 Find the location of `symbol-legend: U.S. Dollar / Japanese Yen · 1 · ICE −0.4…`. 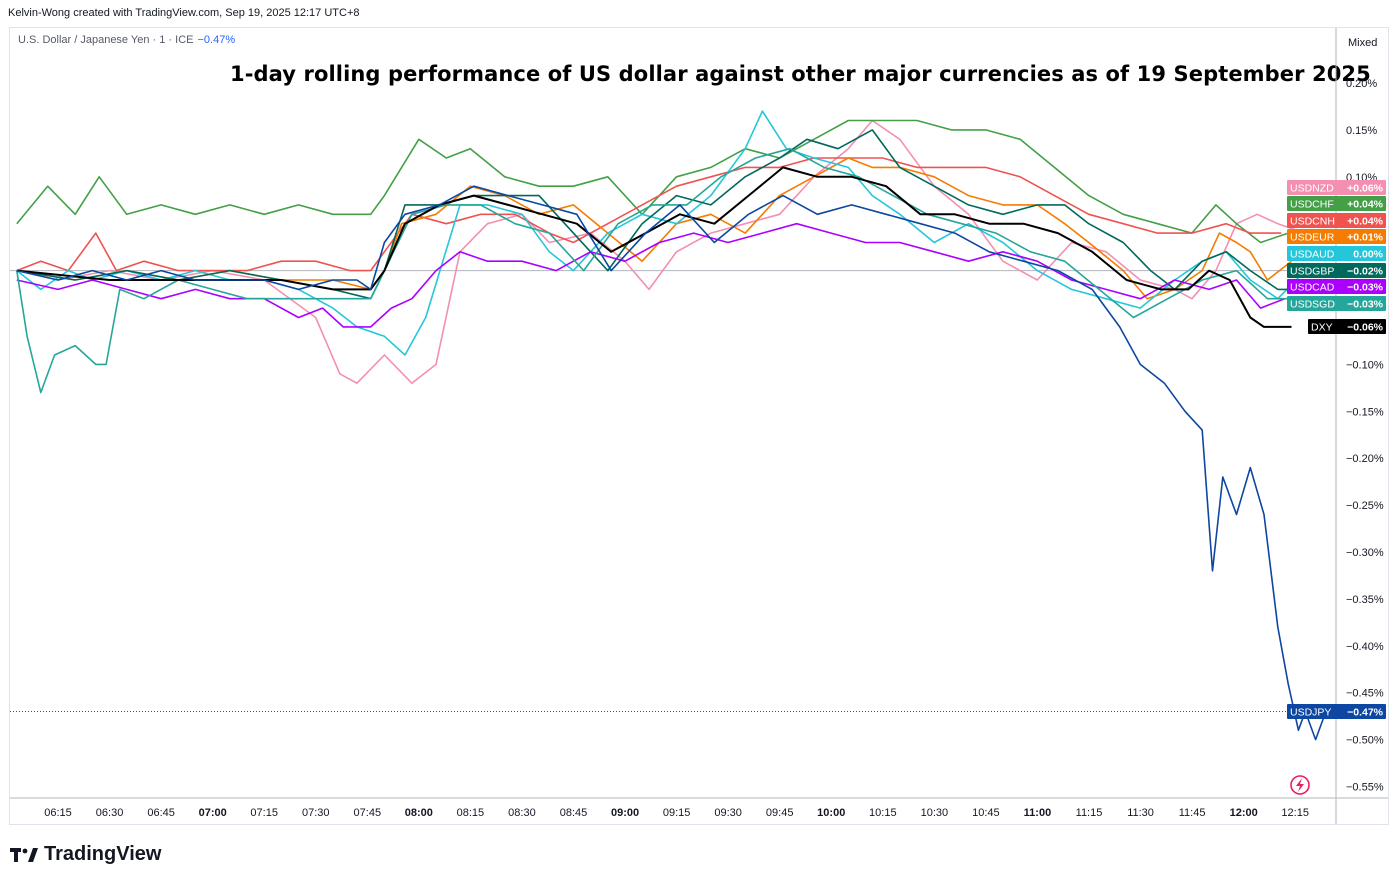

symbol-legend: U.S. Dollar / Japanese Yen · 1 · ICE −0.4… is located at coordinates (126, 40).